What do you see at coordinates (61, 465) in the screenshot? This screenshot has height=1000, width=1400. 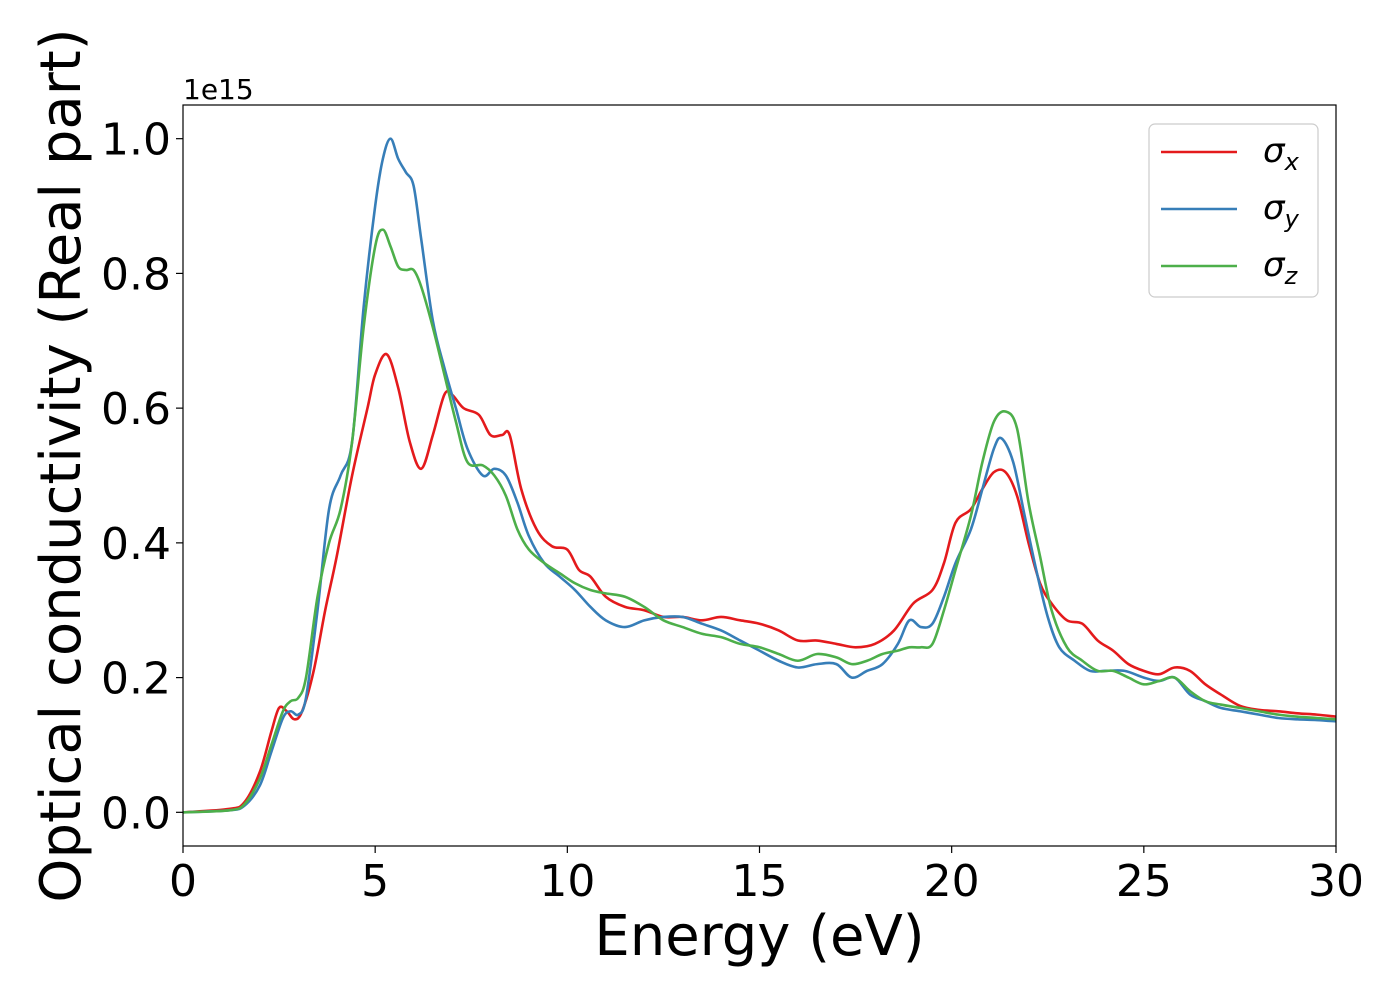 I see `y-axis-title: Optical conductivity (Real part)` at bounding box center [61, 465].